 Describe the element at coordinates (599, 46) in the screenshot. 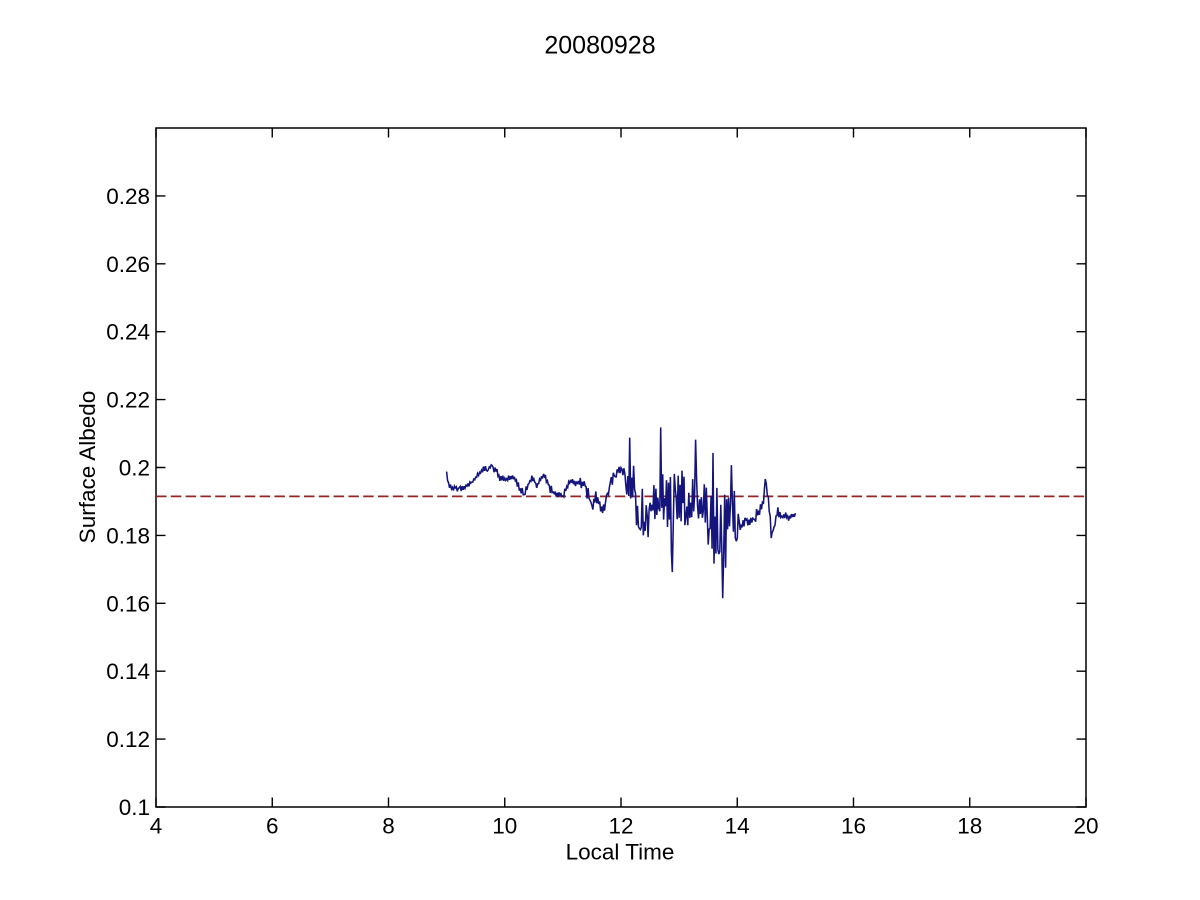

I see `svg-text: 20080928` at that location.